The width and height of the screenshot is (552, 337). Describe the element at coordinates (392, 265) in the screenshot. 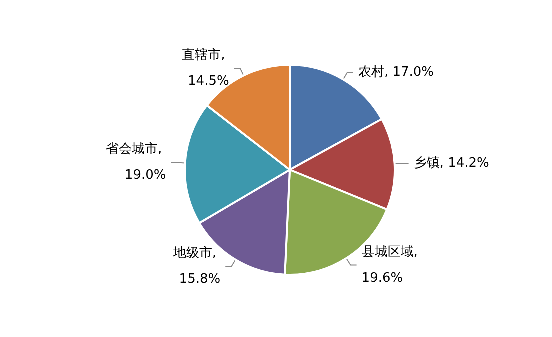

I see `slice-label: 县城区域, 19.6%` at that location.